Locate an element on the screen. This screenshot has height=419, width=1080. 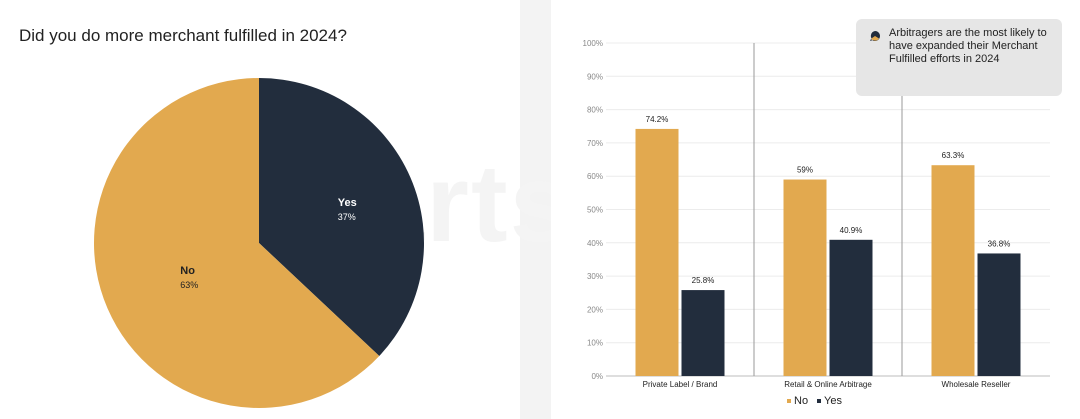
y-tick-label: 10% is located at coordinates (595, 343).